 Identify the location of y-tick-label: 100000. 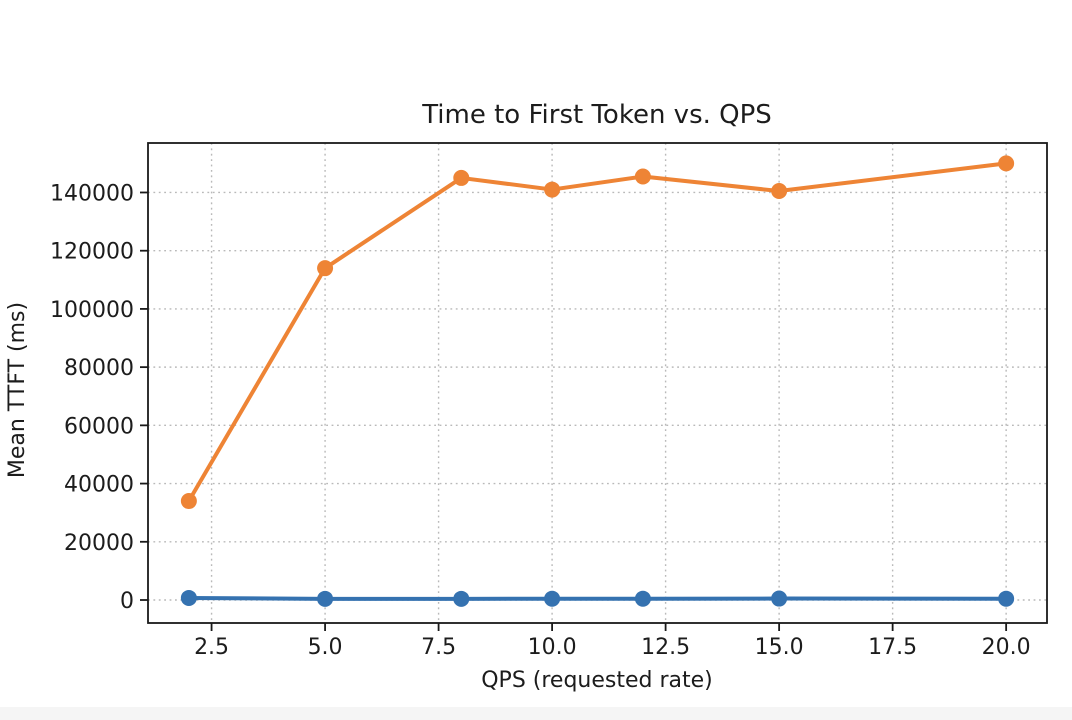
(92, 310).